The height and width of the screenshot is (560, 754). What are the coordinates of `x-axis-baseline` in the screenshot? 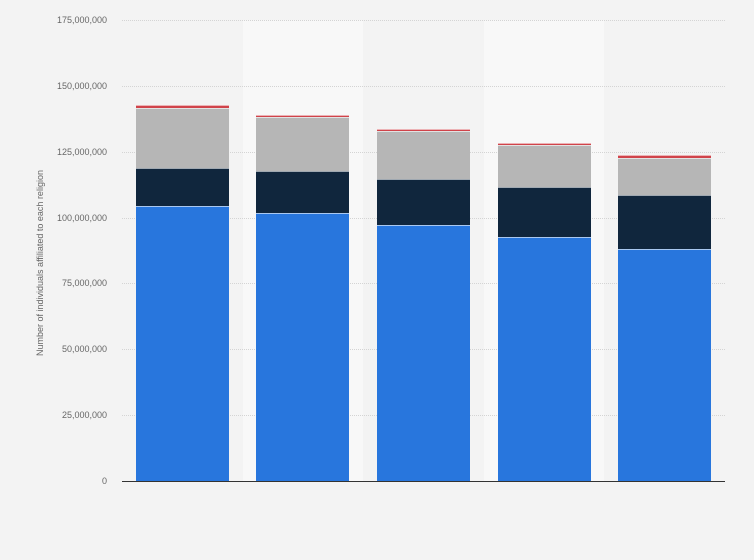 It's located at (423, 481).